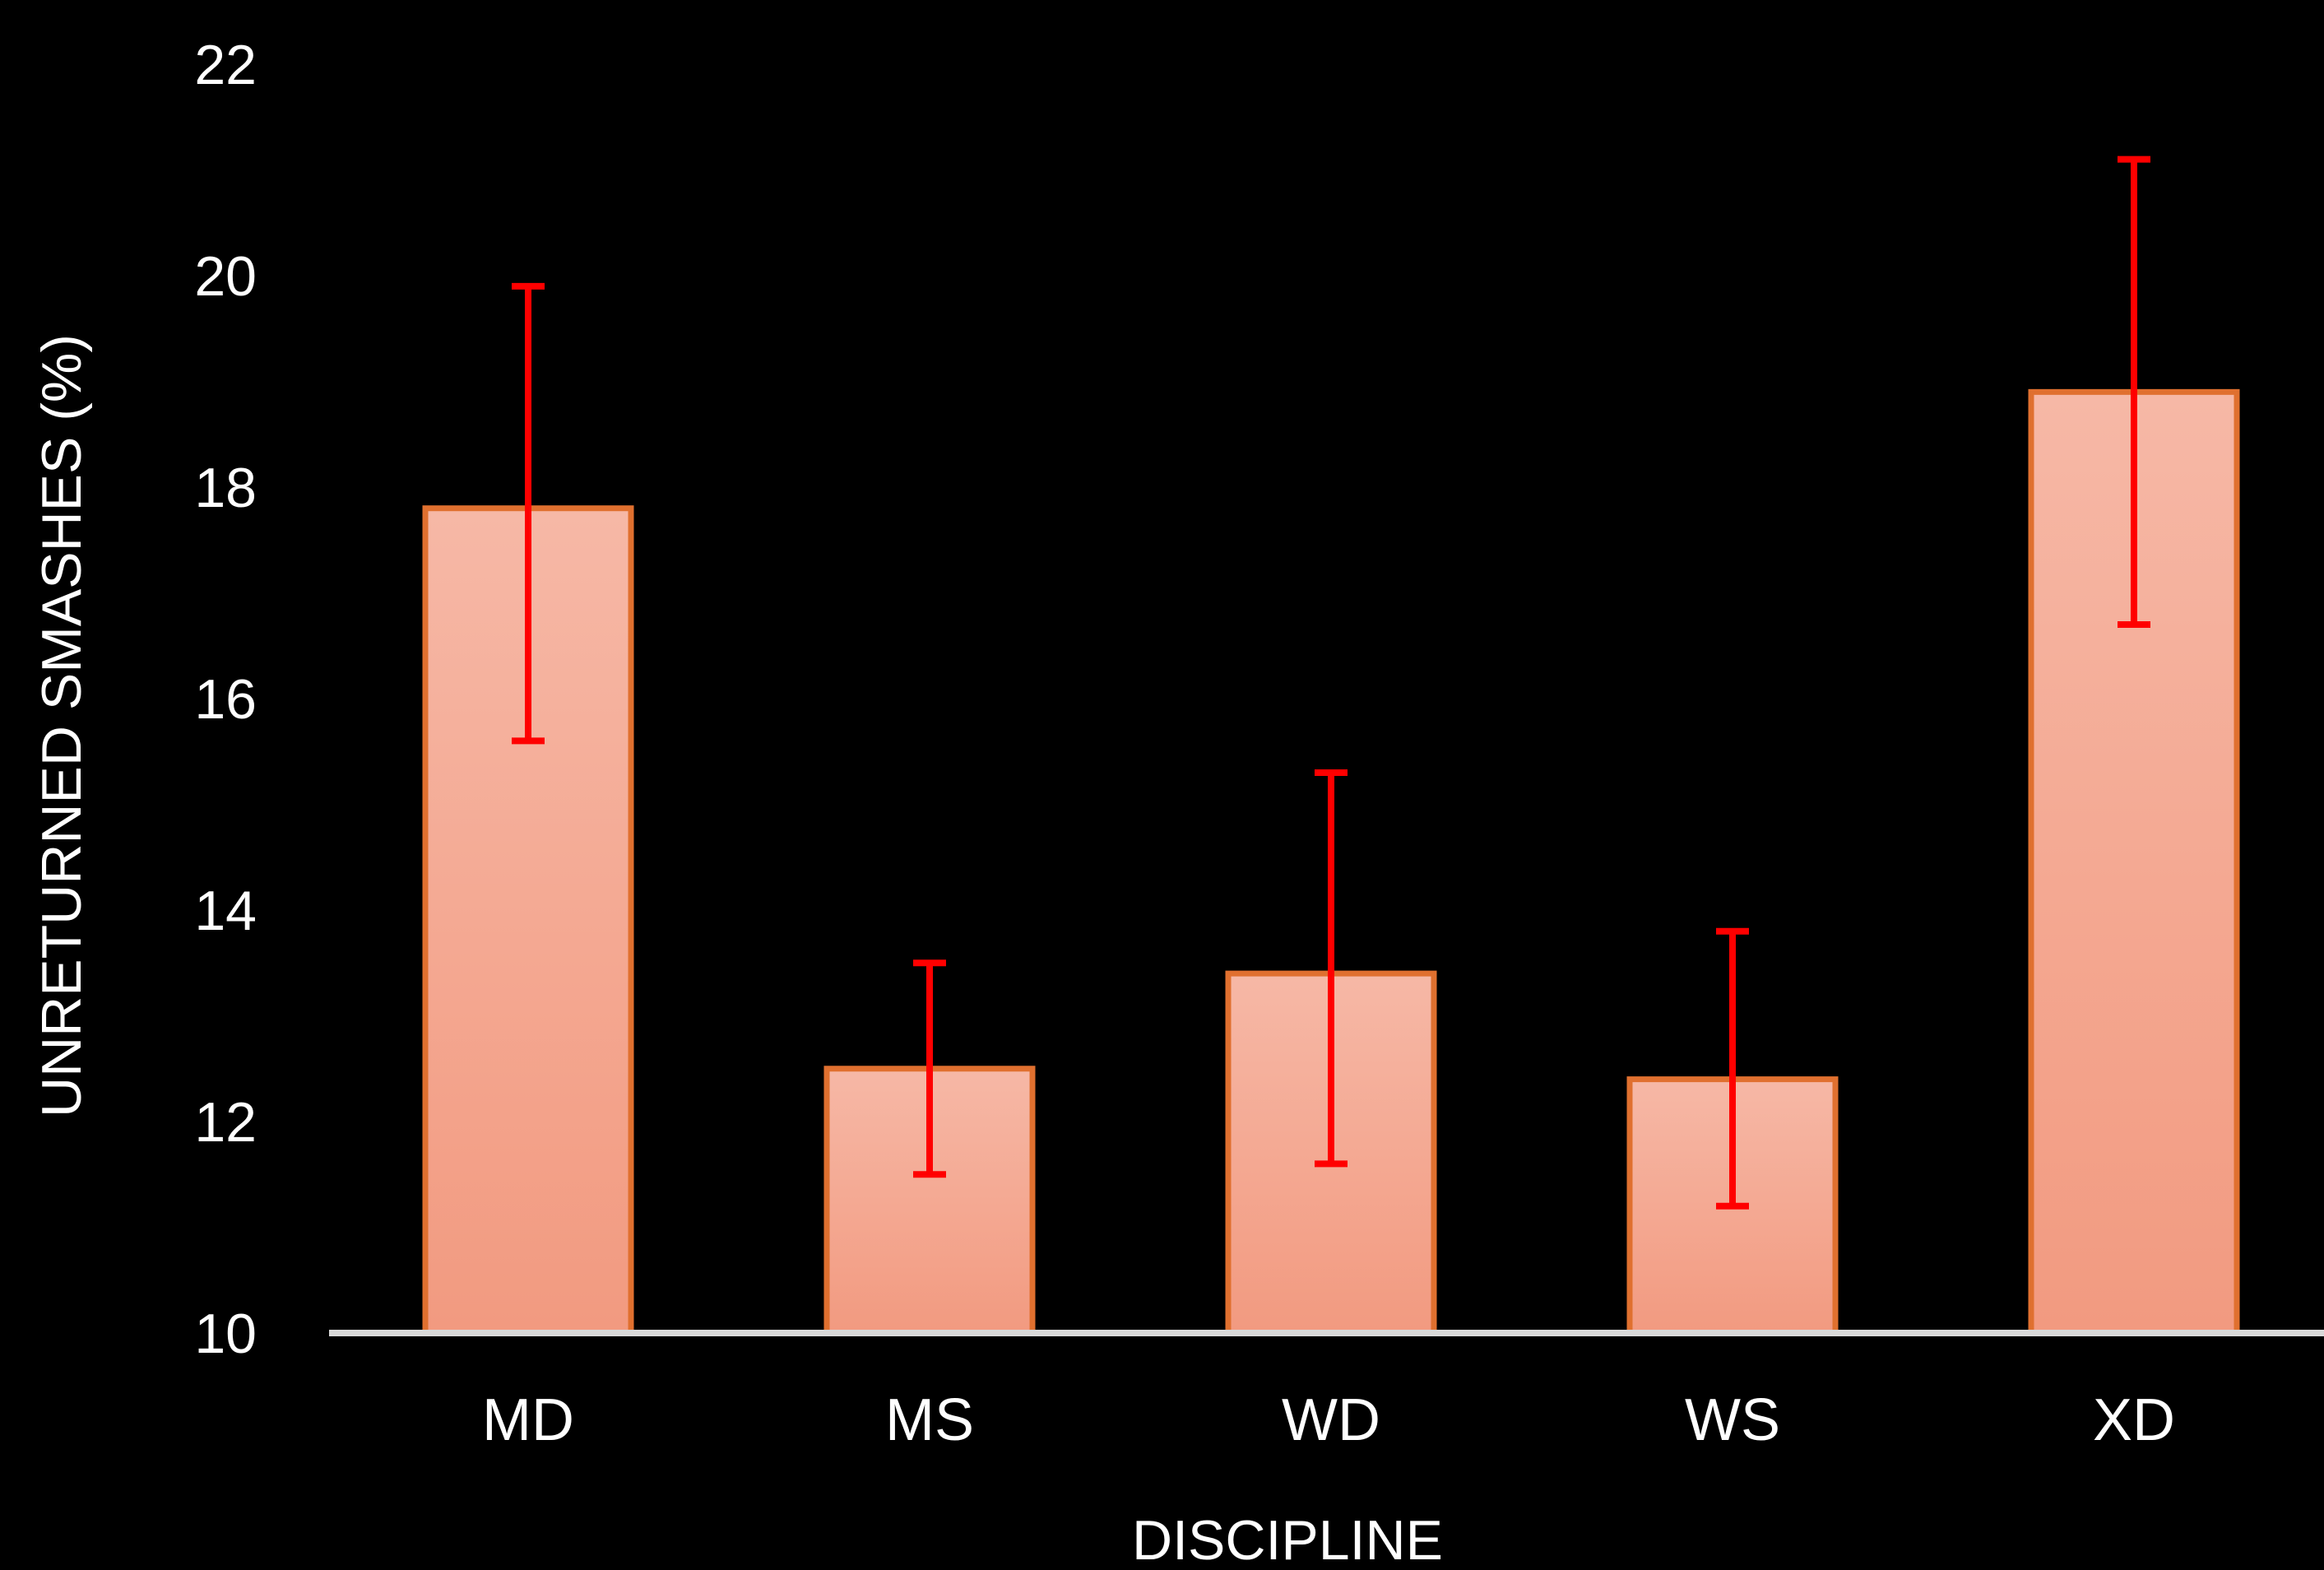 This screenshot has height=1570, width=2324. Describe the element at coordinates (226, 1122) in the screenshot. I see `y-tick-label: 12` at that location.